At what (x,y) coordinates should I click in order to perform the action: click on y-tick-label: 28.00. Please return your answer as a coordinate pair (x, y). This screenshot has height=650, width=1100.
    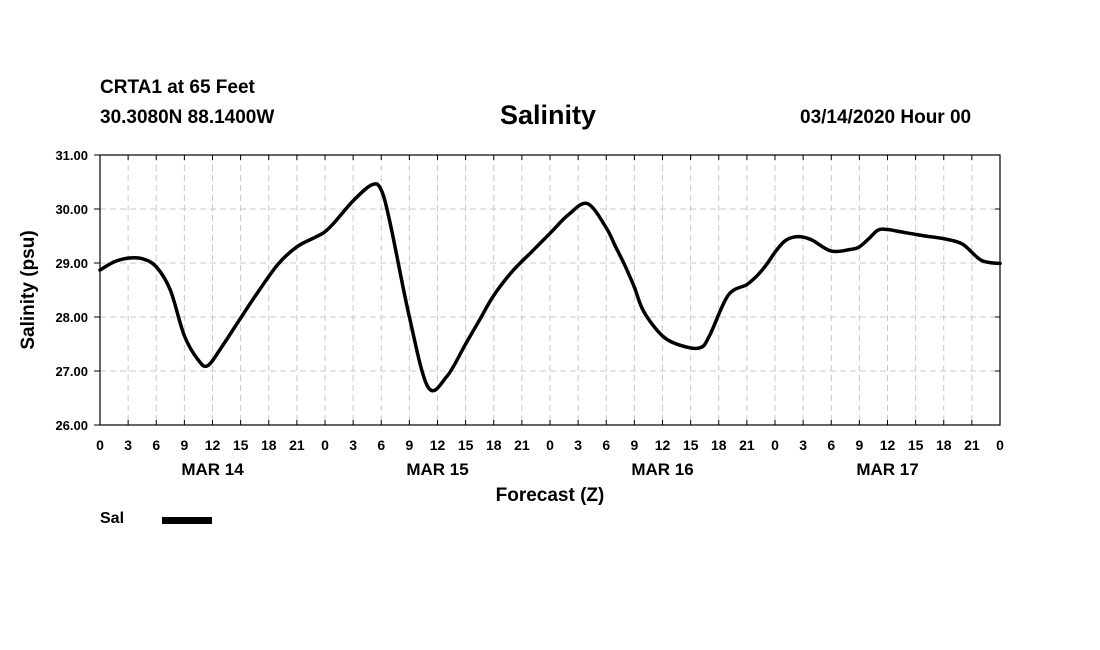
    Looking at the image, I should click on (71, 317).